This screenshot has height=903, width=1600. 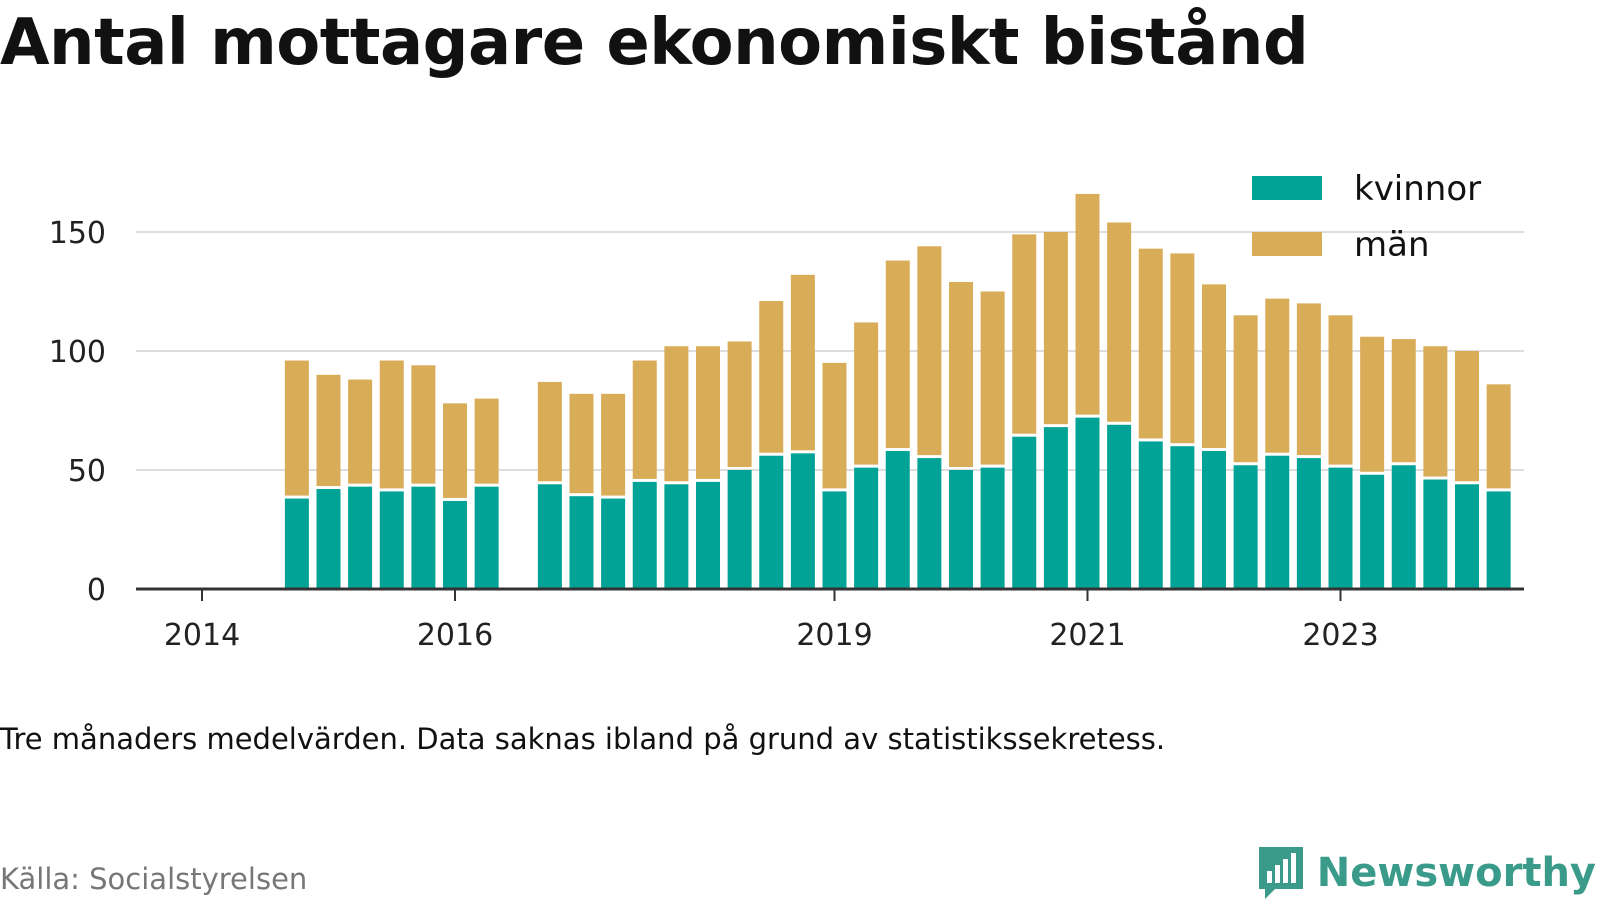 What do you see at coordinates (87, 471) in the screenshot?
I see `y-tick-label: 50` at bounding box center [87, 471].